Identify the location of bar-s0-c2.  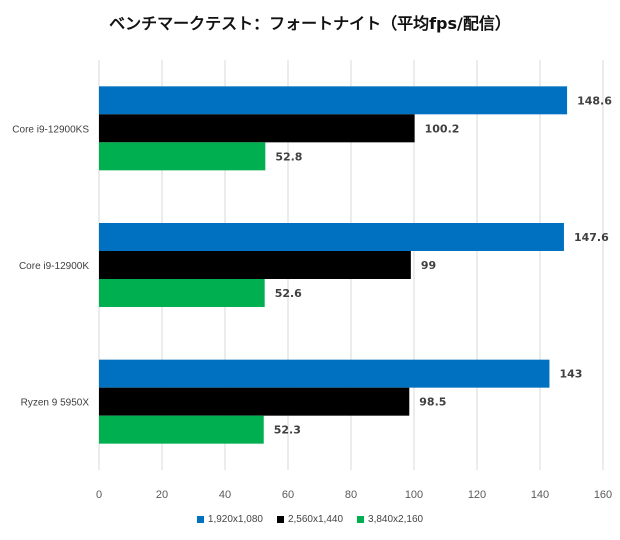
(324, 373).